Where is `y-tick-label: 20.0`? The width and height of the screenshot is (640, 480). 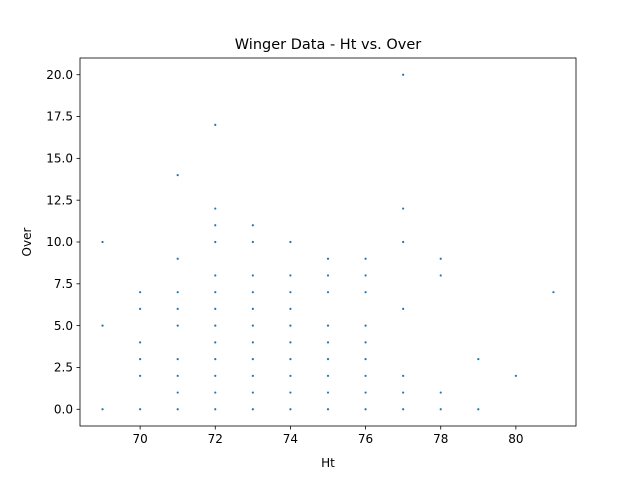
y-tick-label: 20.0 is located at coordinates (59, 75).